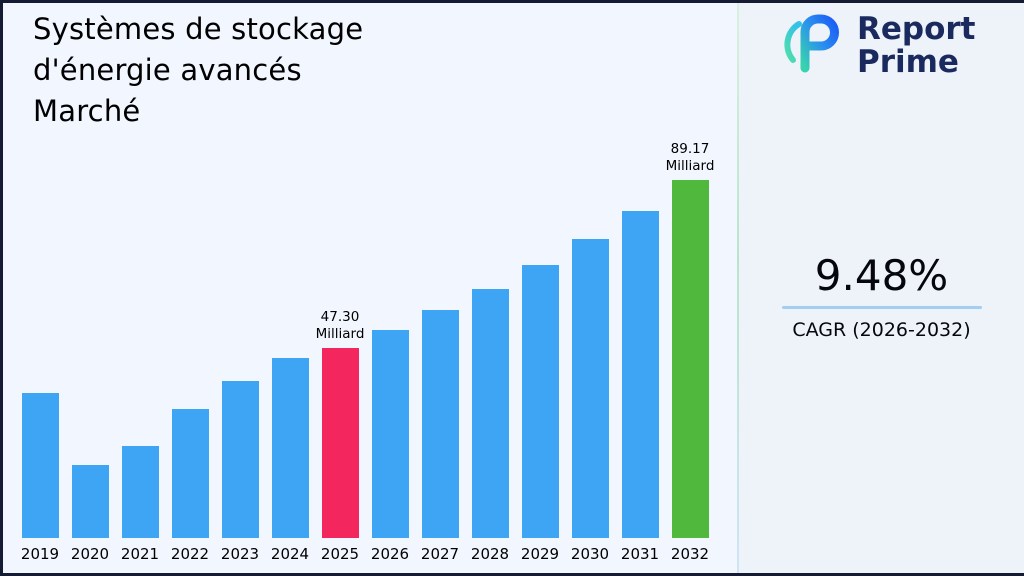 The height and width of the screenshot is (576, 1024). What do you see at coordinates (640, 554) in the screenshot?
I see `x-axis-label-2031: 2031` at bounding box center [640, 554].